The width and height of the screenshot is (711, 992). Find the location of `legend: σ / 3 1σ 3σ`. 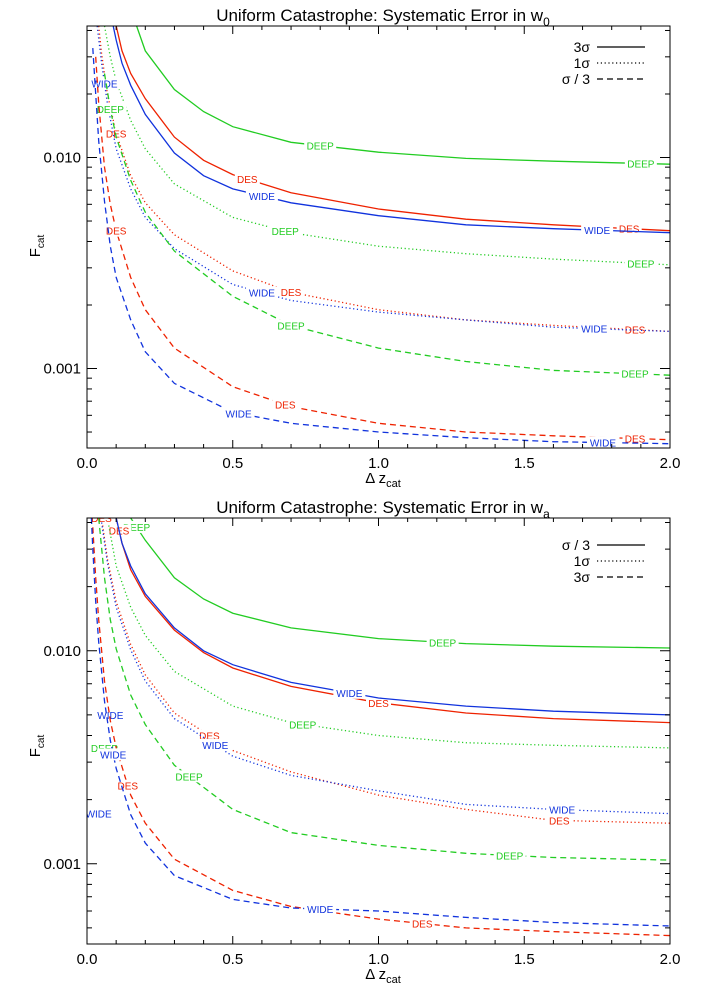

legend: σ / 3 1σ 3σ is located at coordinates (576, 561).